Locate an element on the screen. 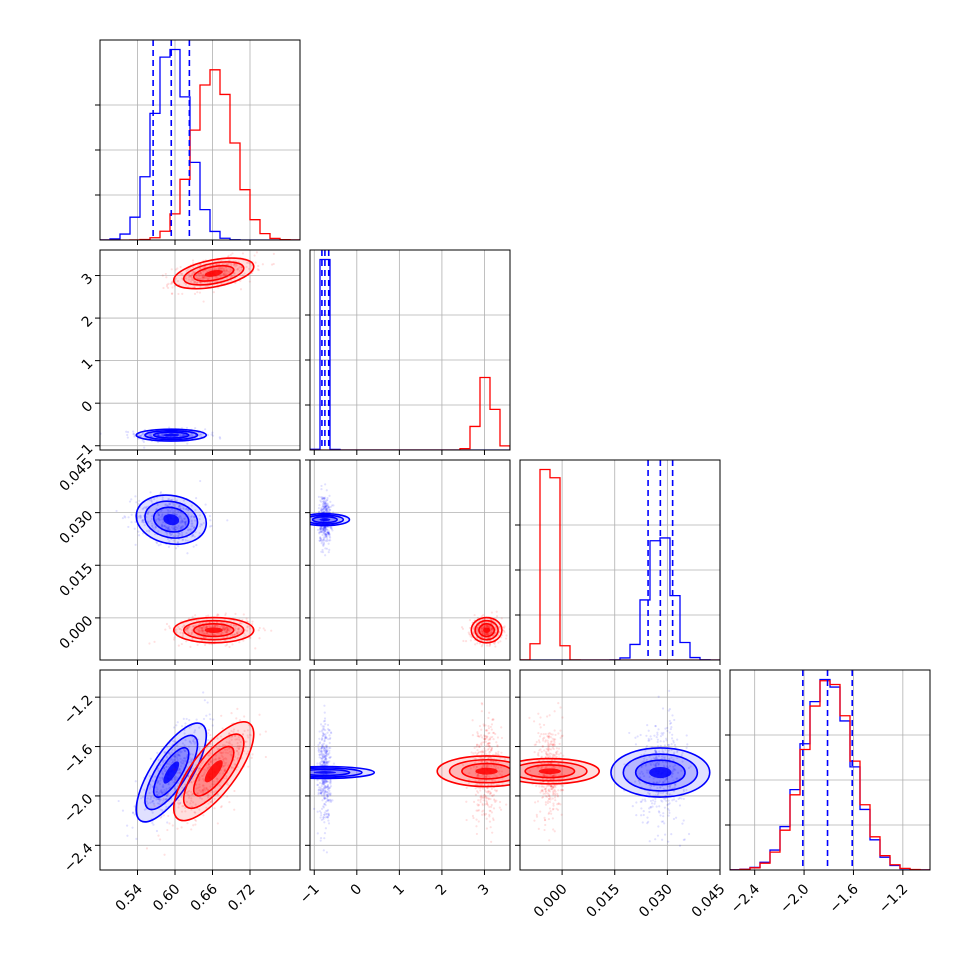 Image resolution: width=970 pixels, height=970 pixels. y-tick-label-1-1: 0 is located at coordinates (88, 407).